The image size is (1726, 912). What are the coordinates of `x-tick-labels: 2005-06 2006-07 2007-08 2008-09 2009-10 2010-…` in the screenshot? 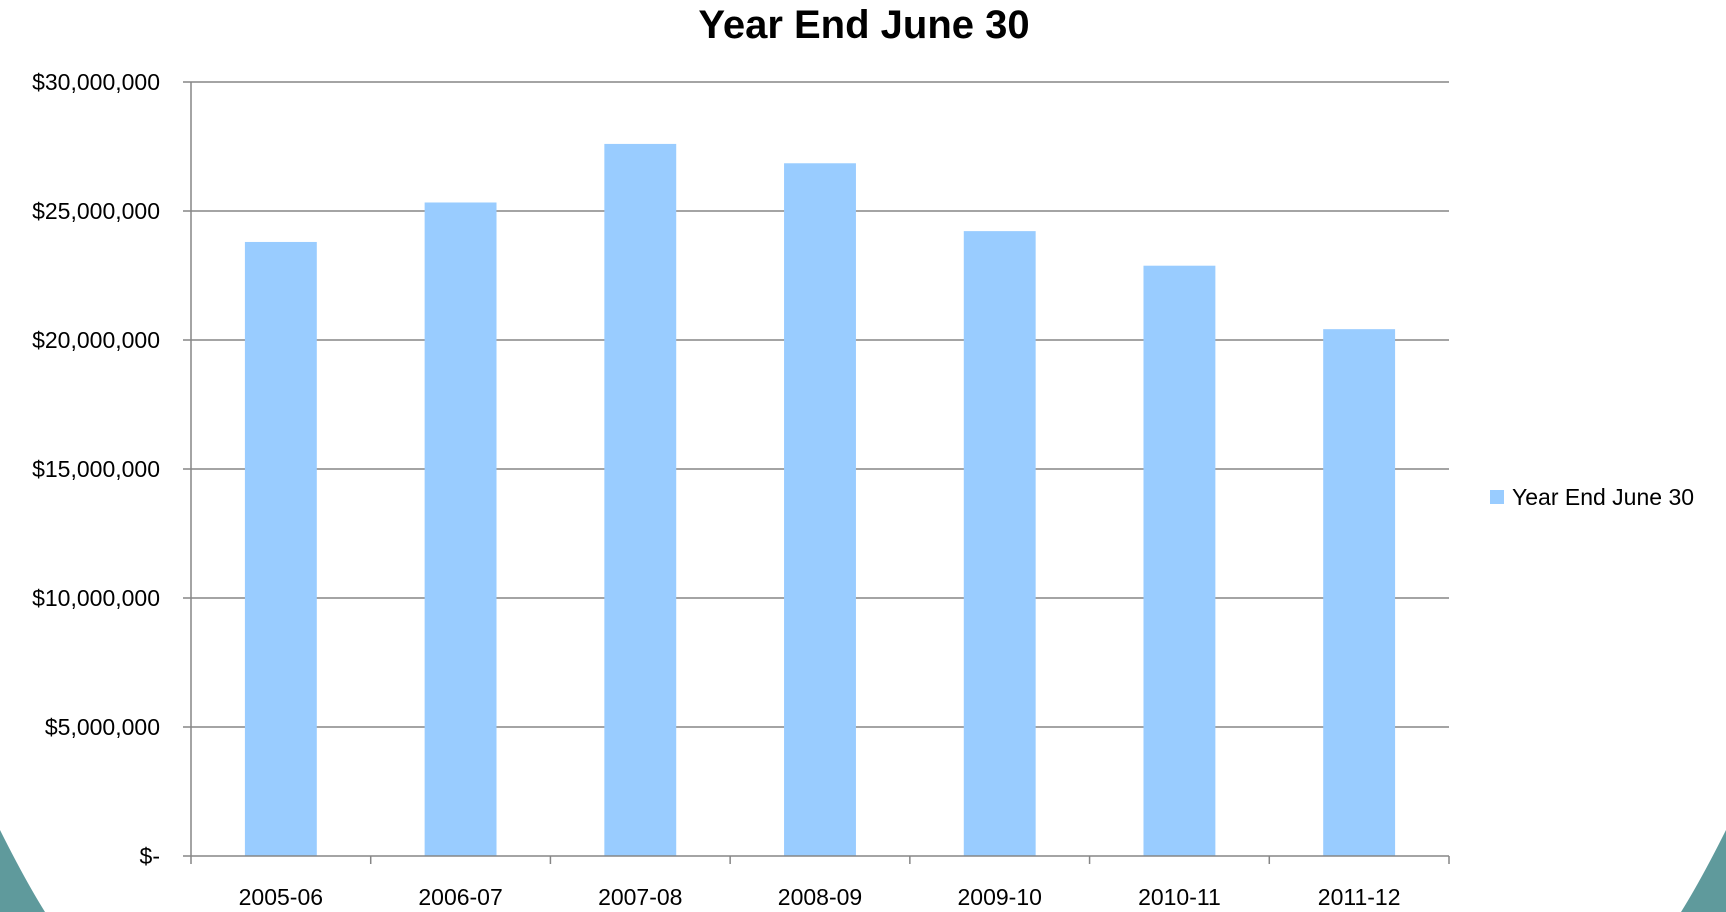 It's located at (820, 897).